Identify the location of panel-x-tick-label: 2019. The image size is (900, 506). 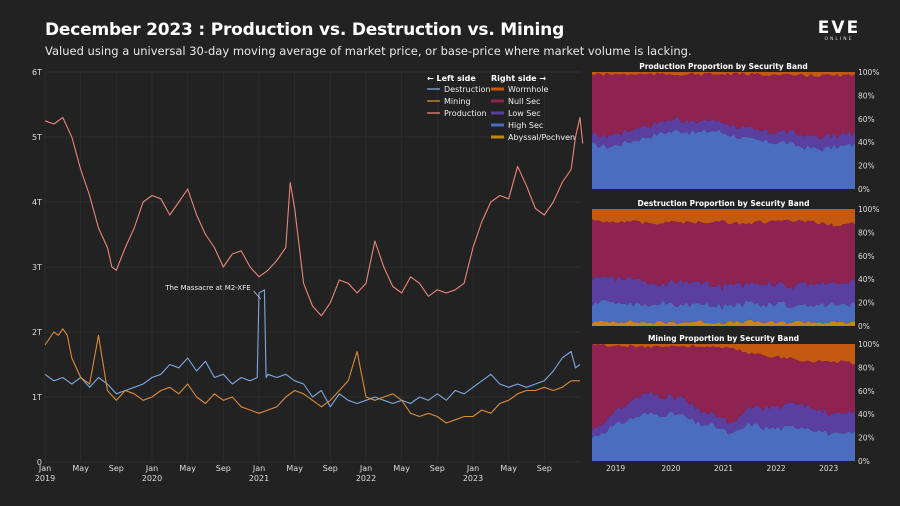
(615, 468).